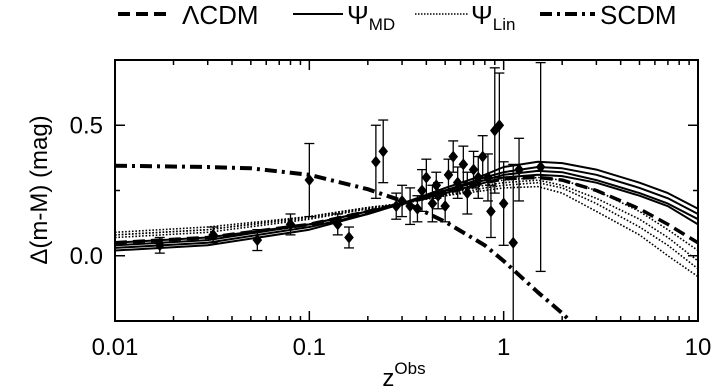  Describe the element at coordinates (86, 256) in the screenshot. I see `y-tick-label: 0.0` at that location.